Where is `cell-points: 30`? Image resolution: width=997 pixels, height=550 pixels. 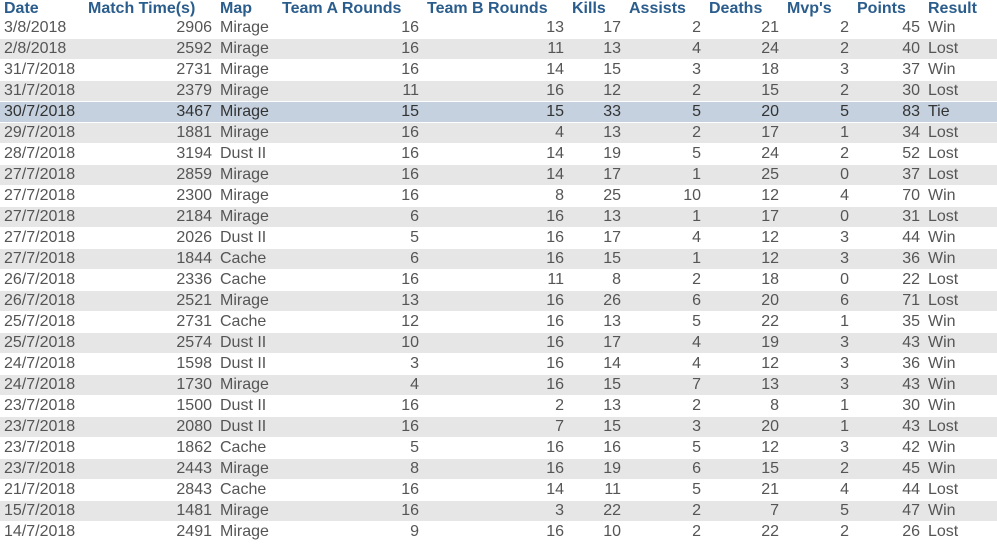 cell-points: 30 is located at coordinates (888, 406).